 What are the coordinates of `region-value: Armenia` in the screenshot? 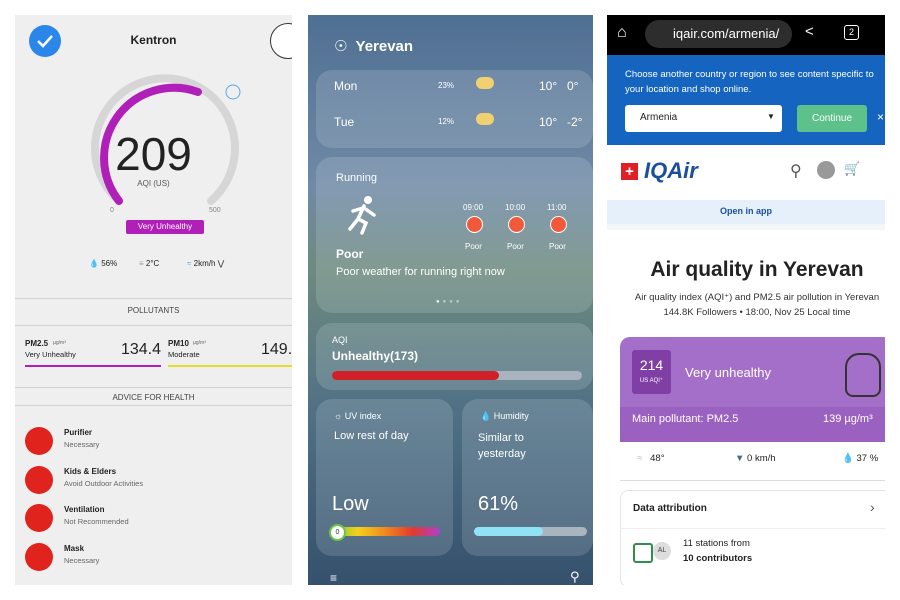 It's located at (659, 117).